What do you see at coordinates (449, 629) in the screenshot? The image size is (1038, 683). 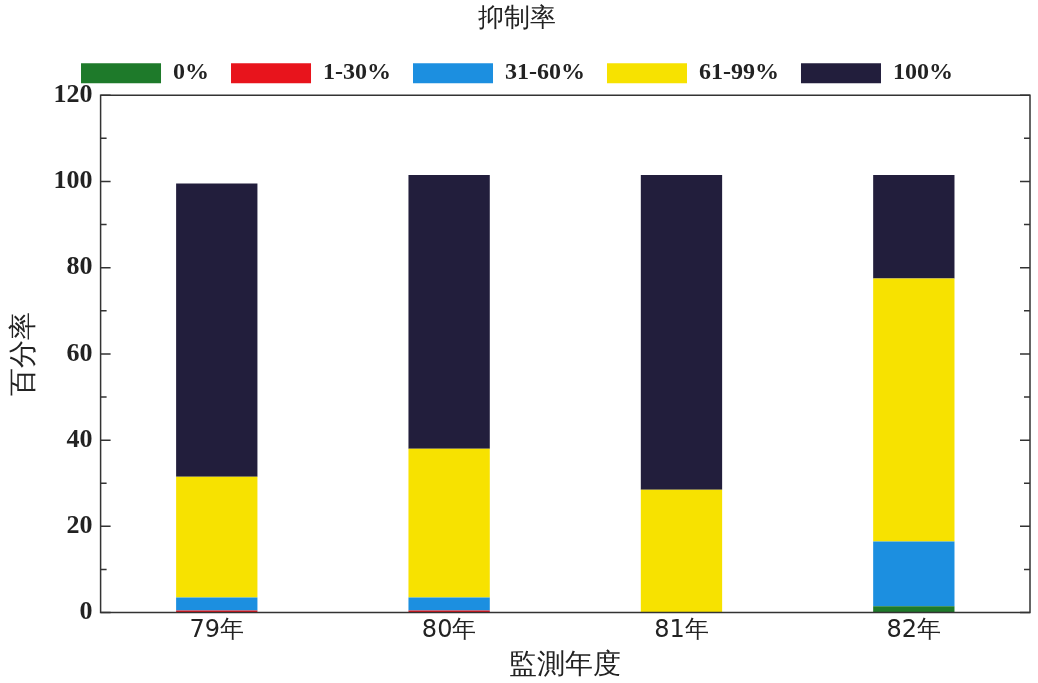 I see `x-tick-label: 80年` at bounding box center [449, 629].